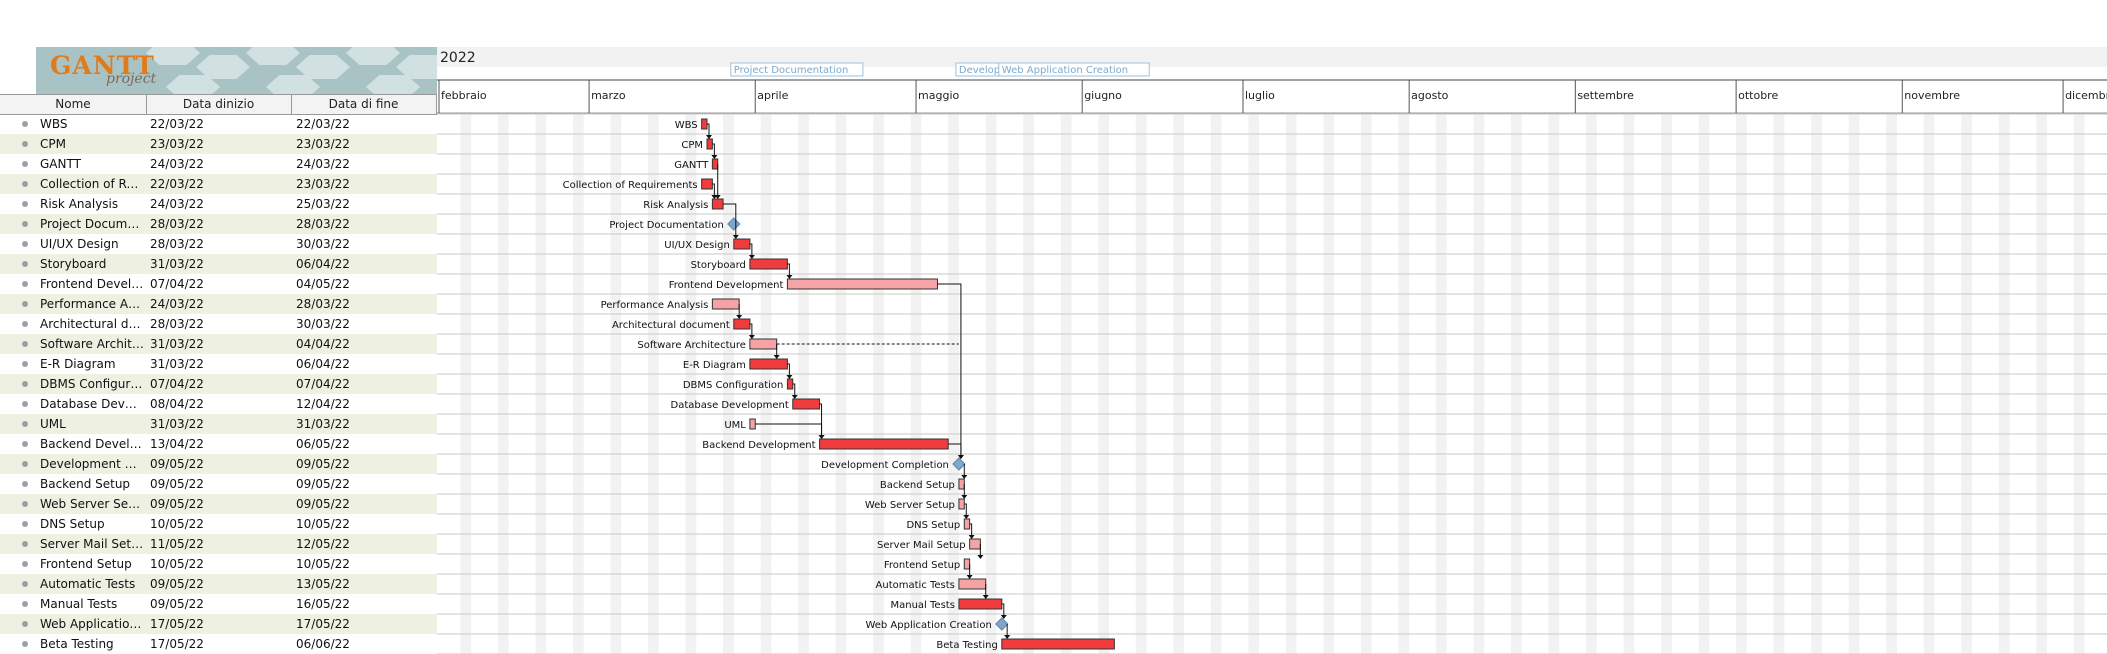  What do you see at coordinates (323, 264) in the screenshot?
I see `task-end-date: 06/04/22` at bounding box center [323, 264].